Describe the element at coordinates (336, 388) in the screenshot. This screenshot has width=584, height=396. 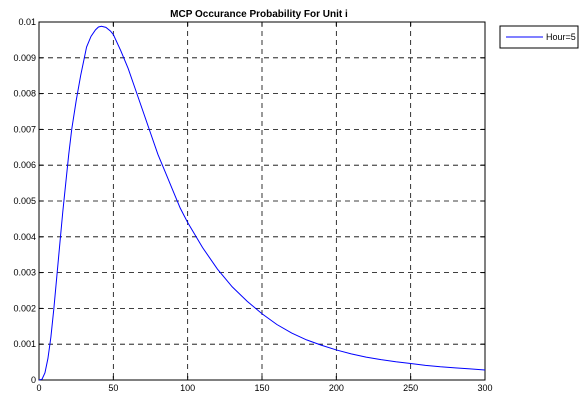
I see `x-tick-label: 200` at that location.